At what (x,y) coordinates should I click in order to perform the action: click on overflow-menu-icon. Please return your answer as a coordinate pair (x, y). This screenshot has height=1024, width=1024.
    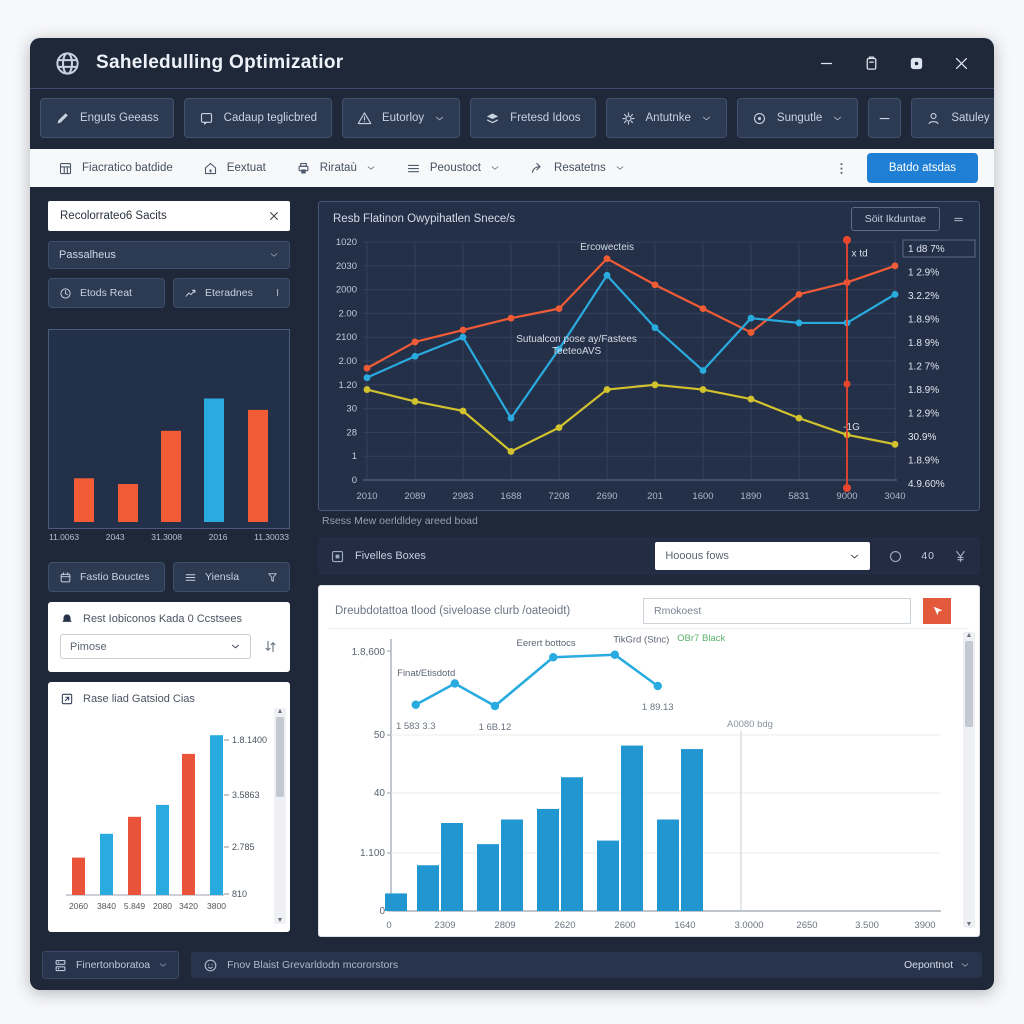
    Looking at the image, I should click on (841, 168).